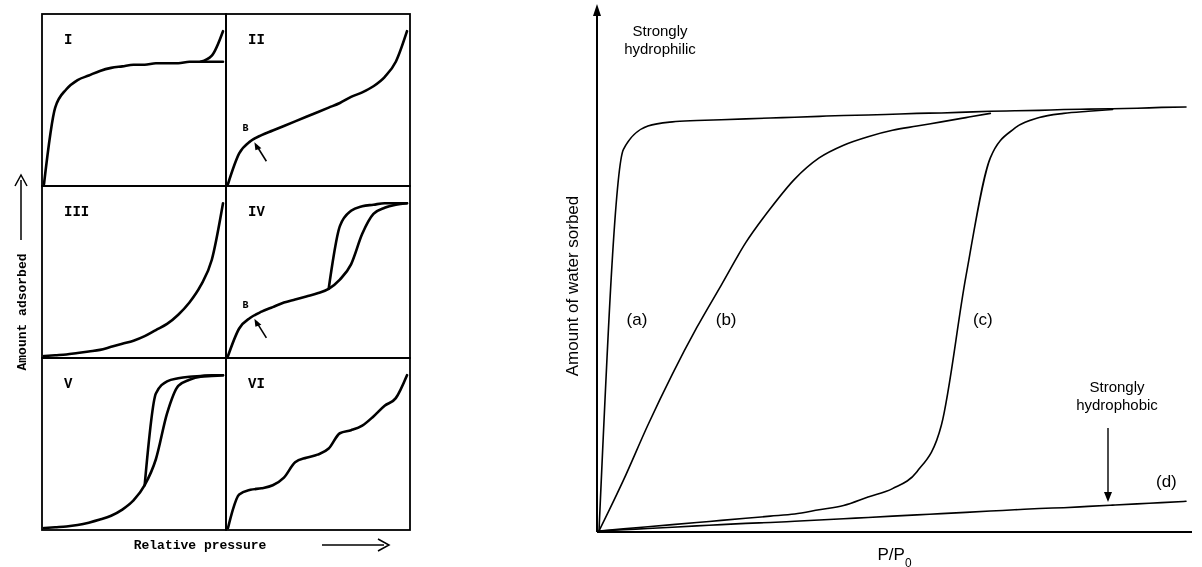 Image resolution: width=1202 pixels, height=567 pixels. I want to click on series-label: (b), so click(726, 319).